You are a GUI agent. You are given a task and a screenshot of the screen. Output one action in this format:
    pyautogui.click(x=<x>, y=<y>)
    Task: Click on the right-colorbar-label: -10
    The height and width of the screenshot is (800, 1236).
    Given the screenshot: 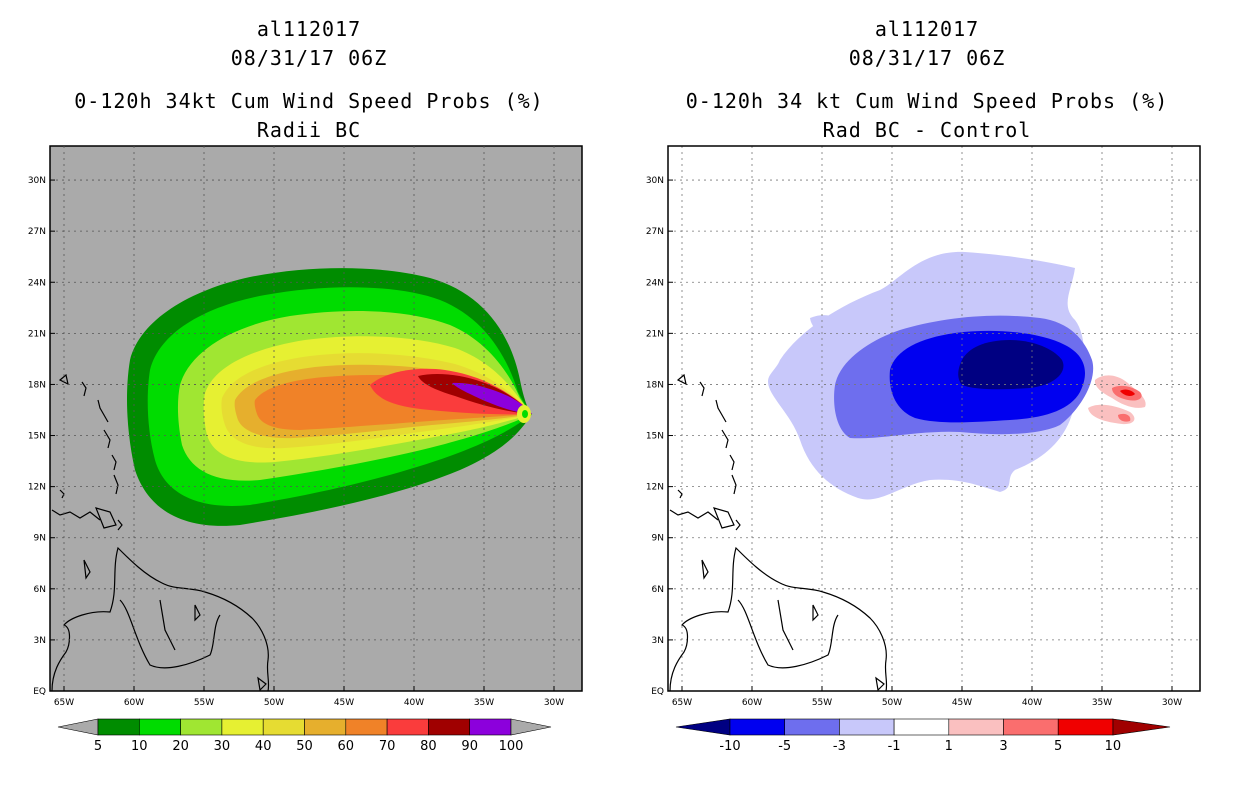 What is the action you would take?
    pyautogui.click(x=729, y=746)
    